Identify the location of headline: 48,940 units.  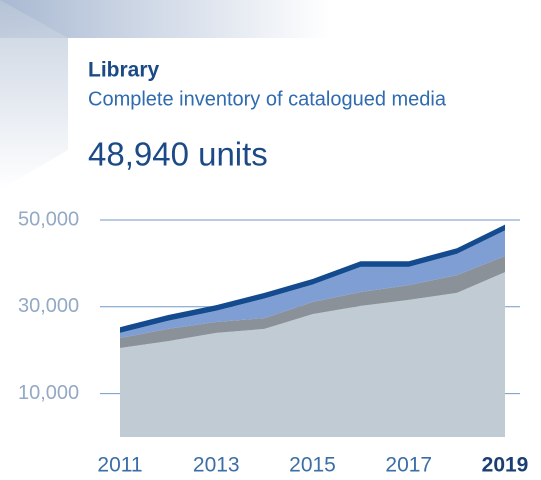
(178, 154).